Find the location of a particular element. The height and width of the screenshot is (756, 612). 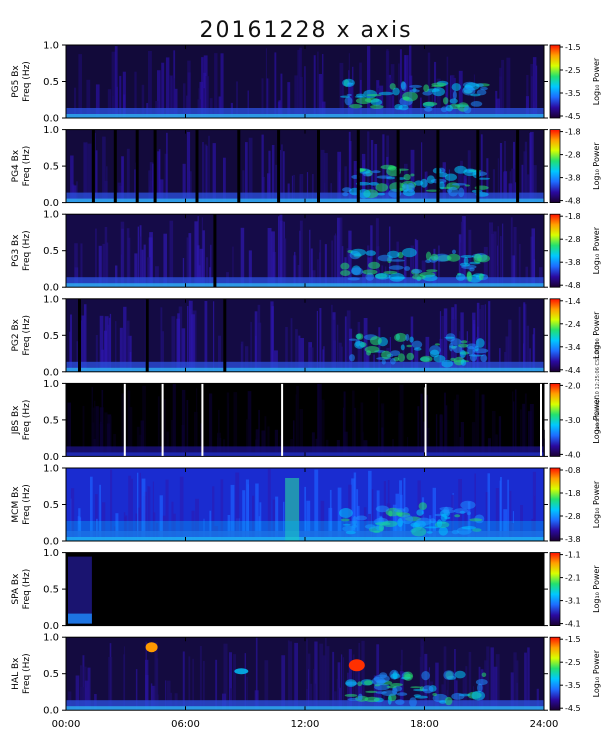

colorbar-tick-label: -0.8 is located at coordinates (573, 470).